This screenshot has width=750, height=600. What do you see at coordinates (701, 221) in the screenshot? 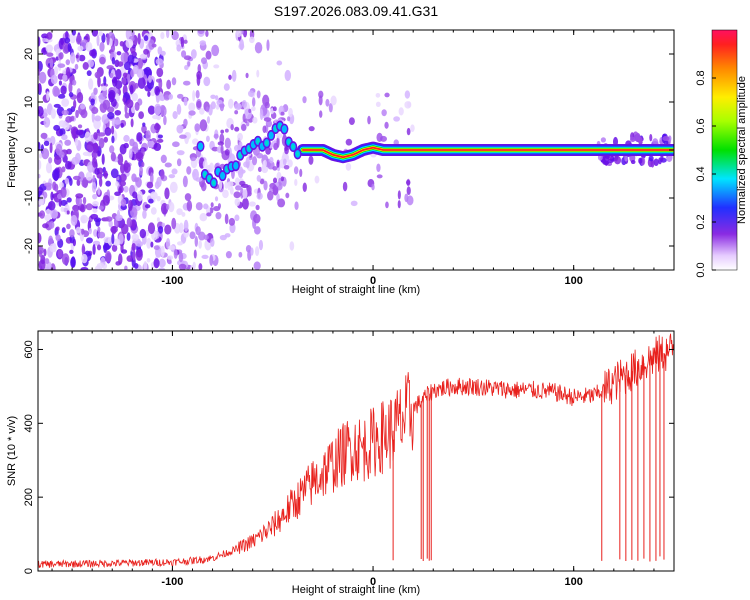
I see `colorbar-tick-label: 0.2` at bounding box center [701, 221].